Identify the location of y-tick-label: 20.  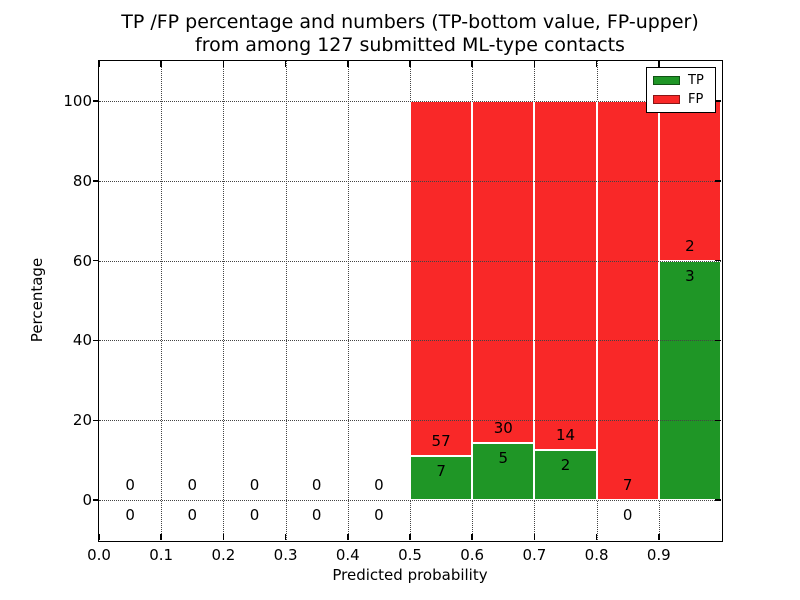
(82, 420).